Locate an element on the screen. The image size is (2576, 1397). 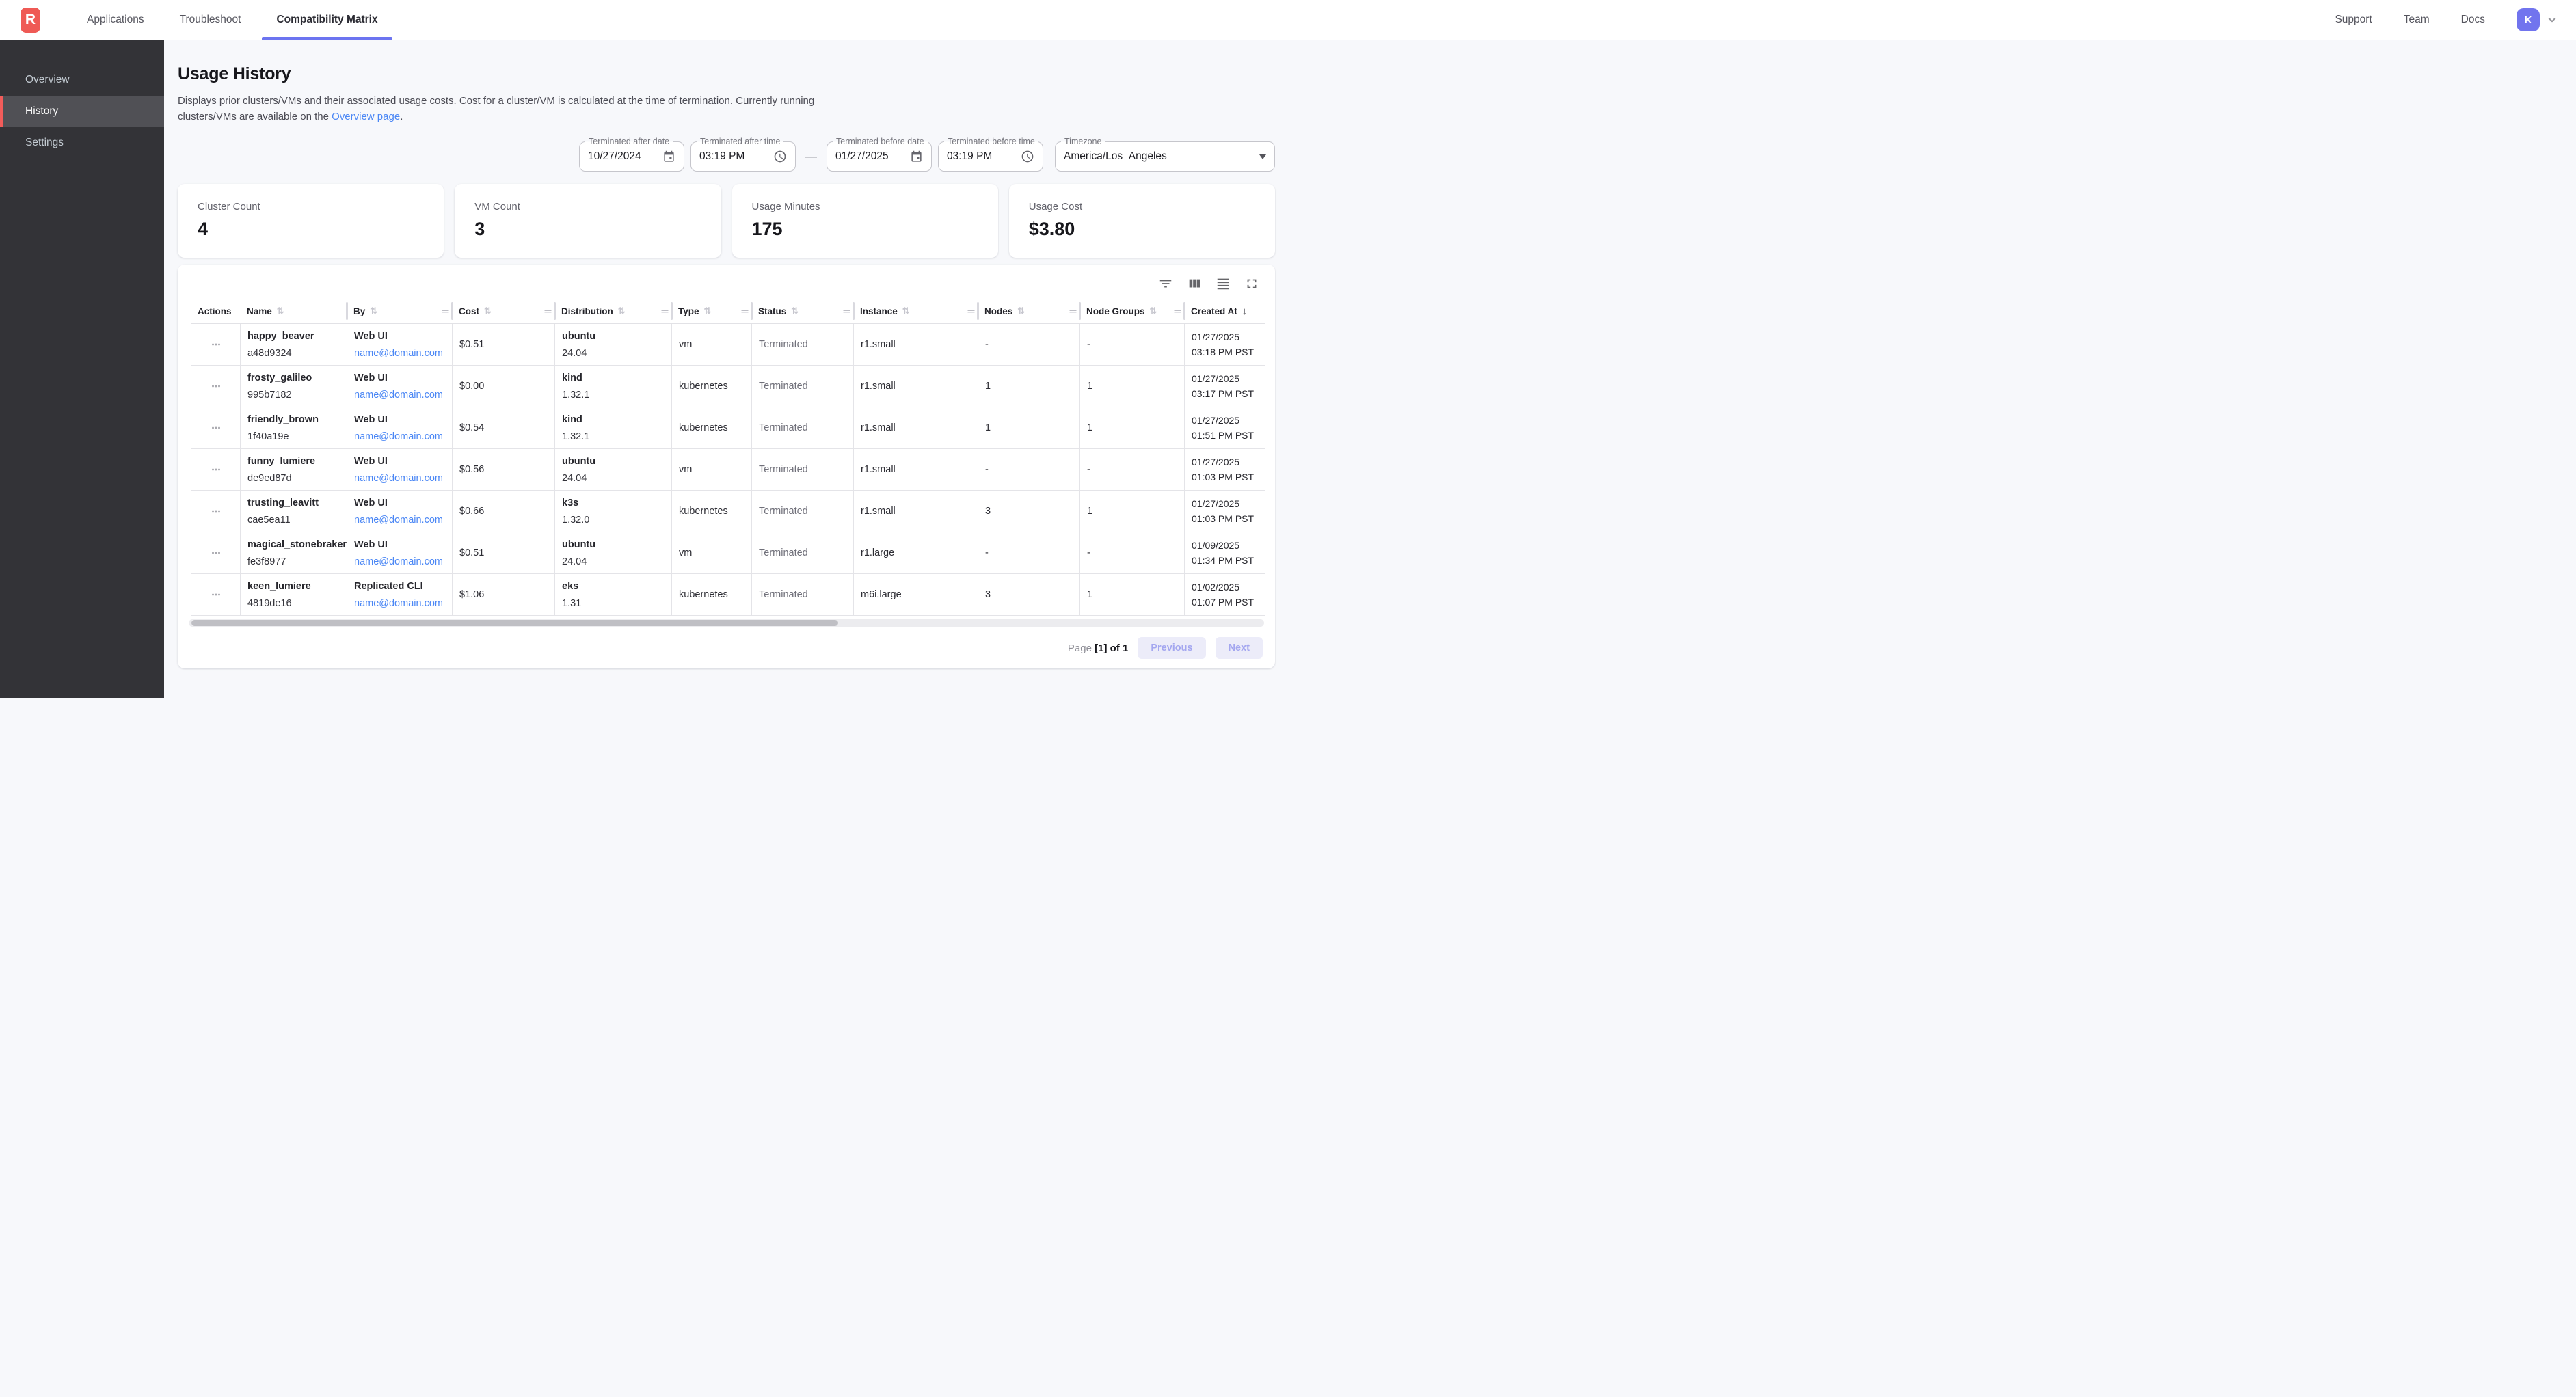
nav-link-support: Support is located at coordinates (2353, 19).